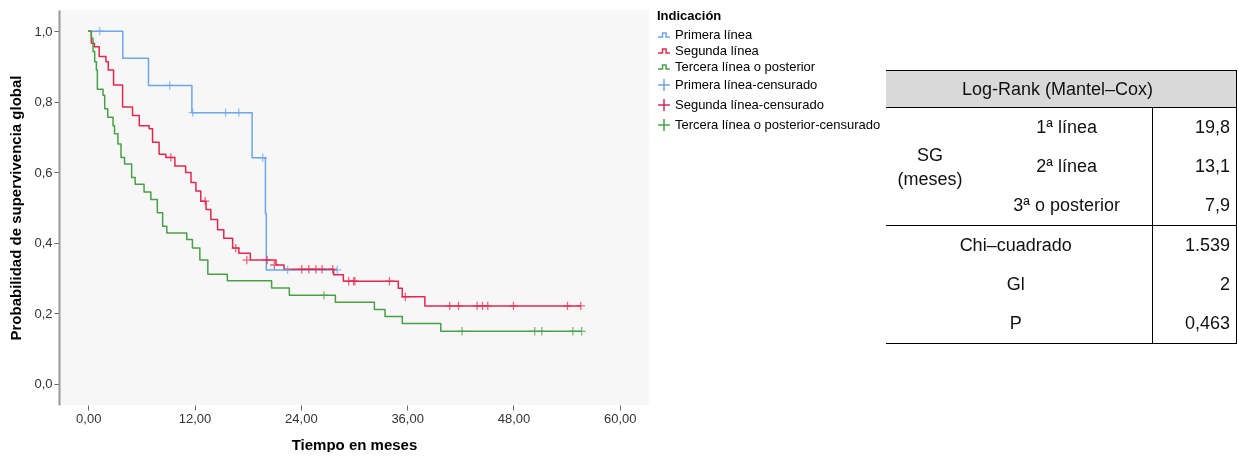  Describe the element at coordinates (1194, 324) in the screenshot. I see `text: 0,463` at that location.